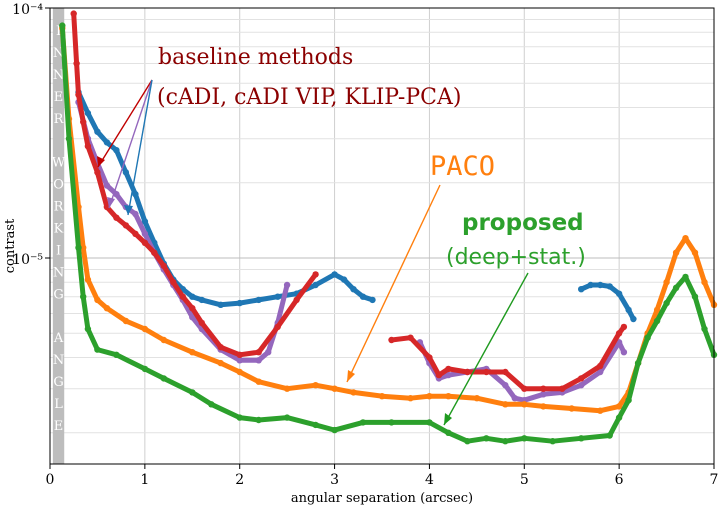 This screenshot has width=720, height=510. What do you see at coordinates (255, 57) in the screenshot?
I see `annotation-baseline-title: baseline methods` at bounding box center [255, 57].